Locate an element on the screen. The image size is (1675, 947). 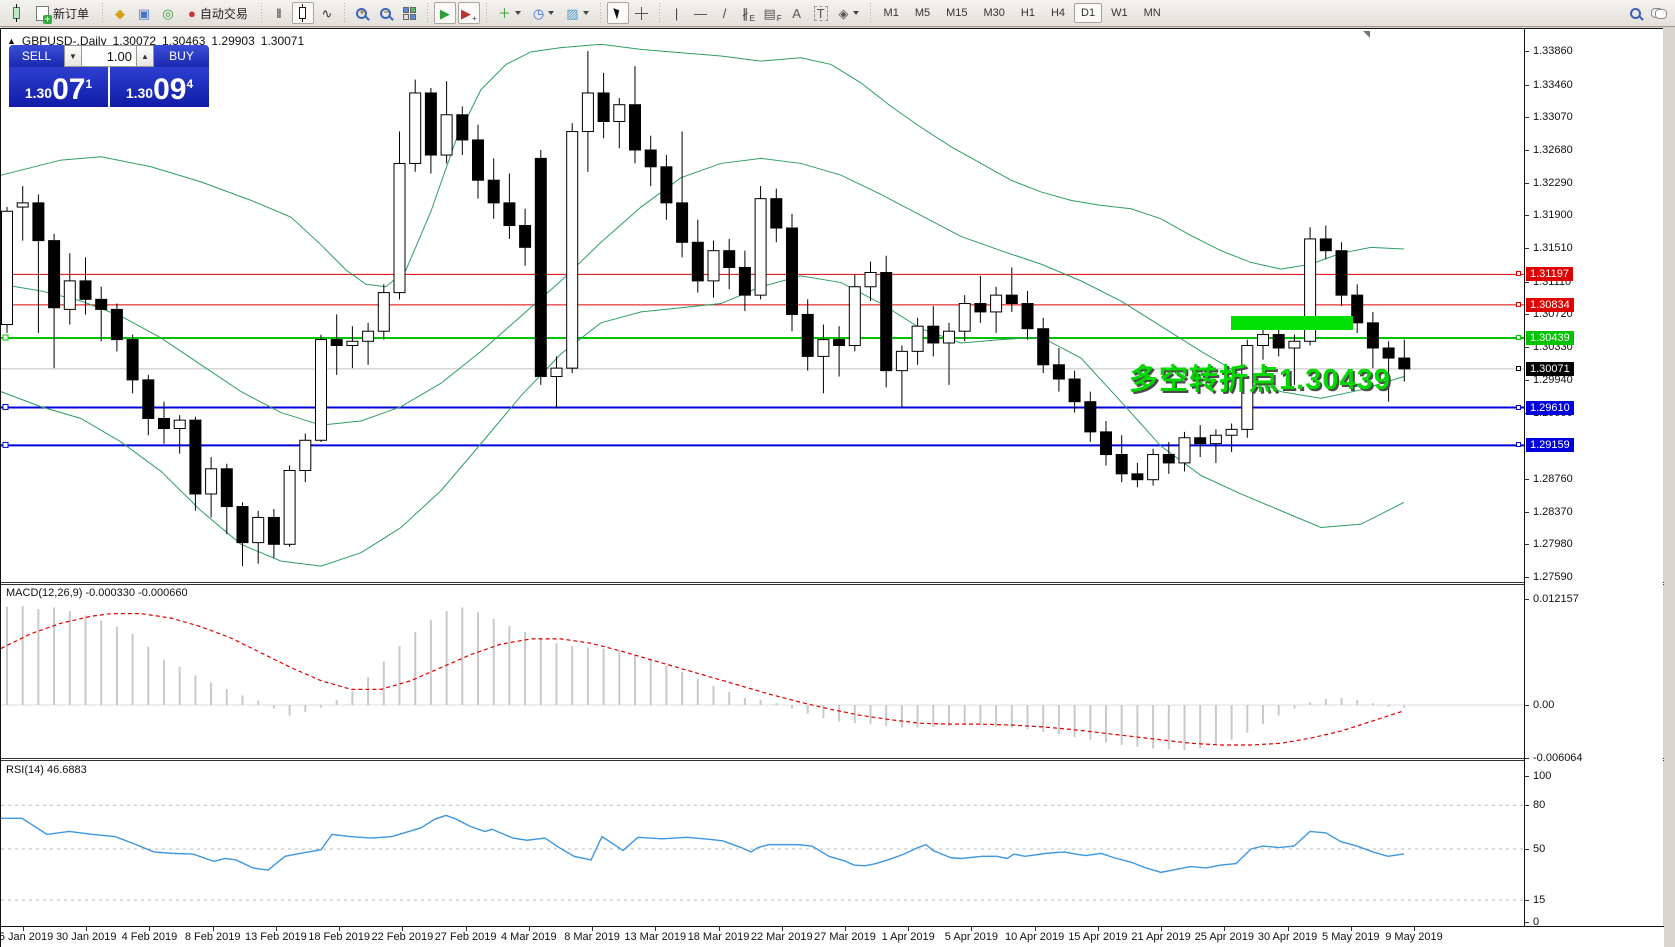
zoom-in-icon: + is located at coordinates (362, 13).